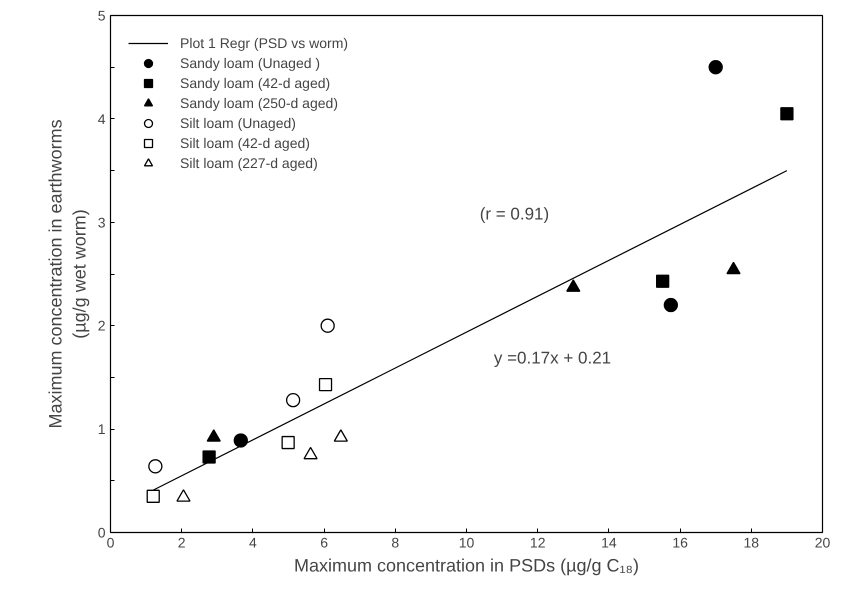 This screenshot has height=602, width=852. Describe the element at coordinates (250, 63) in the screenshot. I see `legend-label: Sandy loam (Unaged )` at that location.